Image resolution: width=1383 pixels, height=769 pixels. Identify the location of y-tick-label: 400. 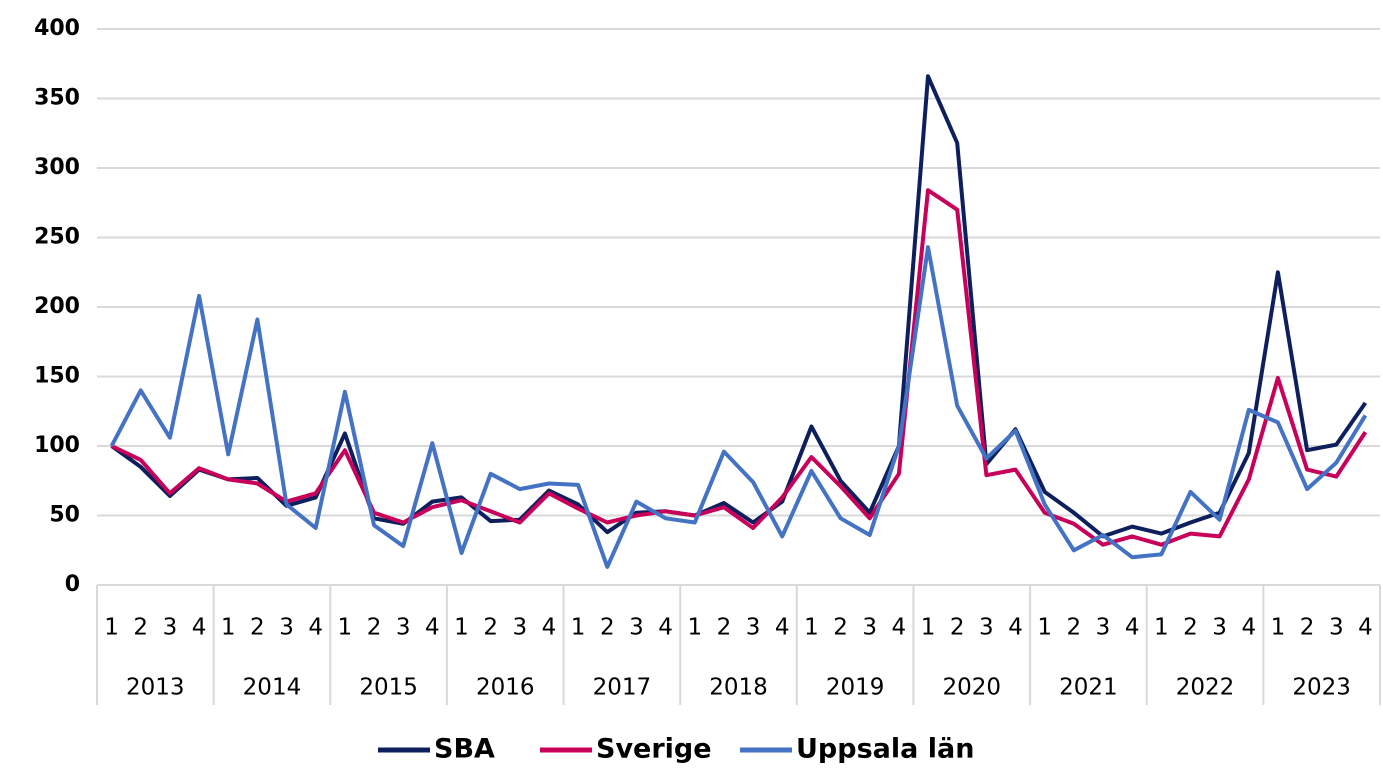
(57, 28).